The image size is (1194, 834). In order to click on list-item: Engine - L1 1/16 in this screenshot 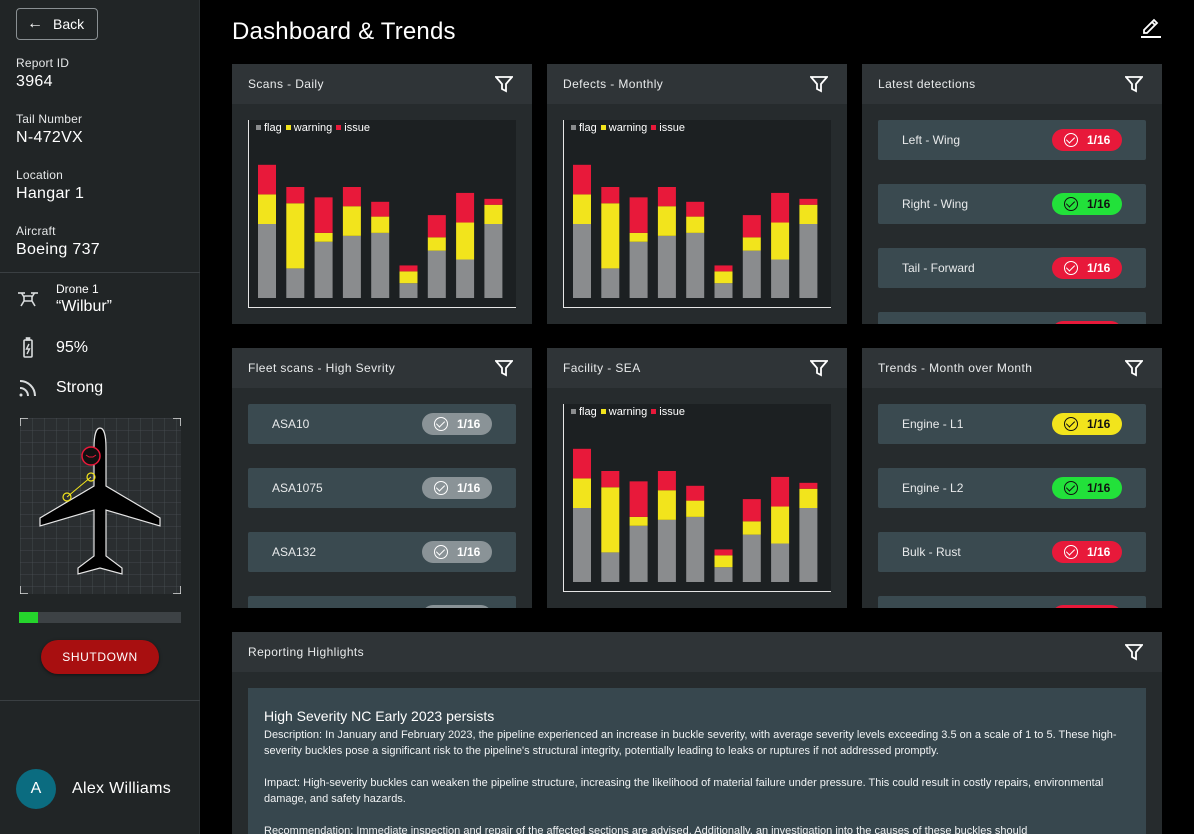, I will do `click(1012, 424)`.